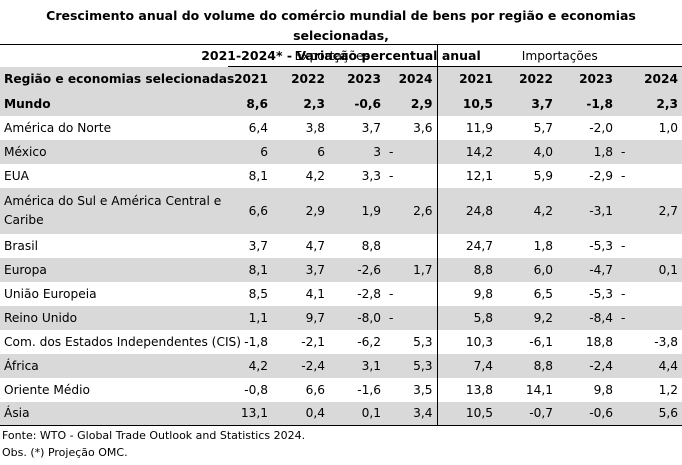 Image resolution: width=682 pixels, height=465 pixels. What do you see at coordinates (466, 175) in the screenshot?
I see `import-value-cell: 12,1` at bounding box center [466, 175].